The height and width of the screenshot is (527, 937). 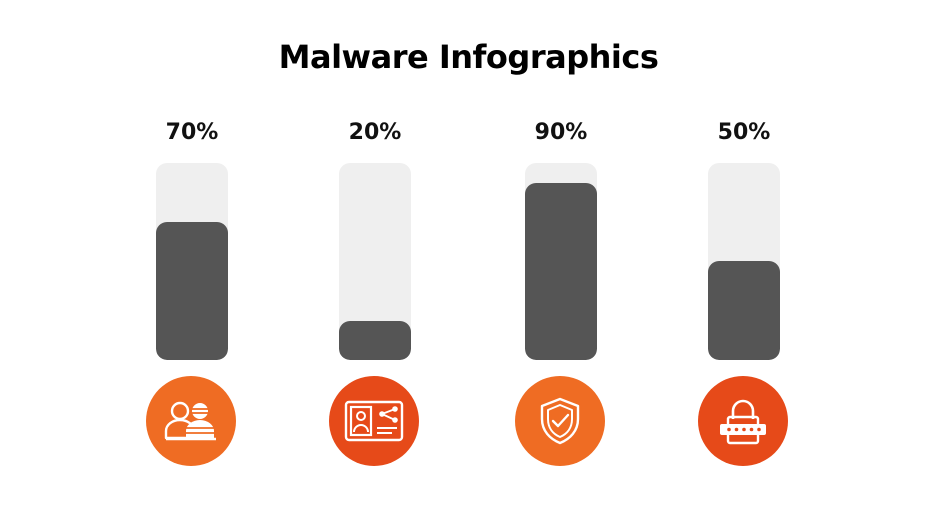 What do you see at coordinates (375, 132) in the screenshot?
I see `data-label: 20%` at bounding box center [375, 132].